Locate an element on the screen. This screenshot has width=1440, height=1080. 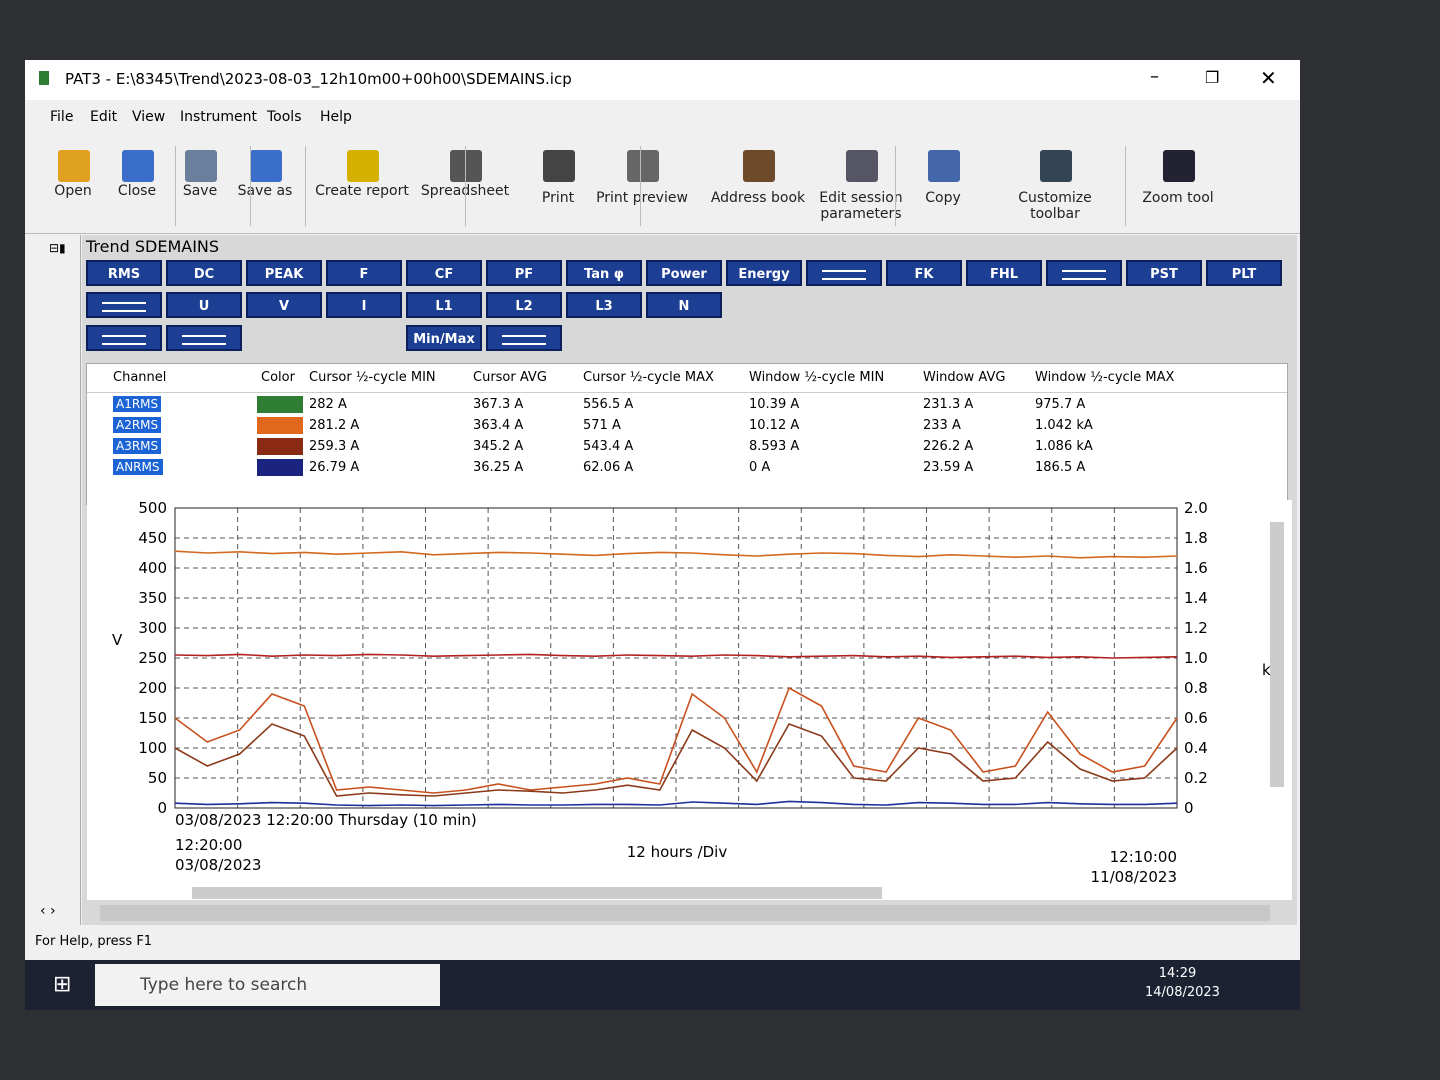
tool-button: FHL is located at coordinates (1004, 273).